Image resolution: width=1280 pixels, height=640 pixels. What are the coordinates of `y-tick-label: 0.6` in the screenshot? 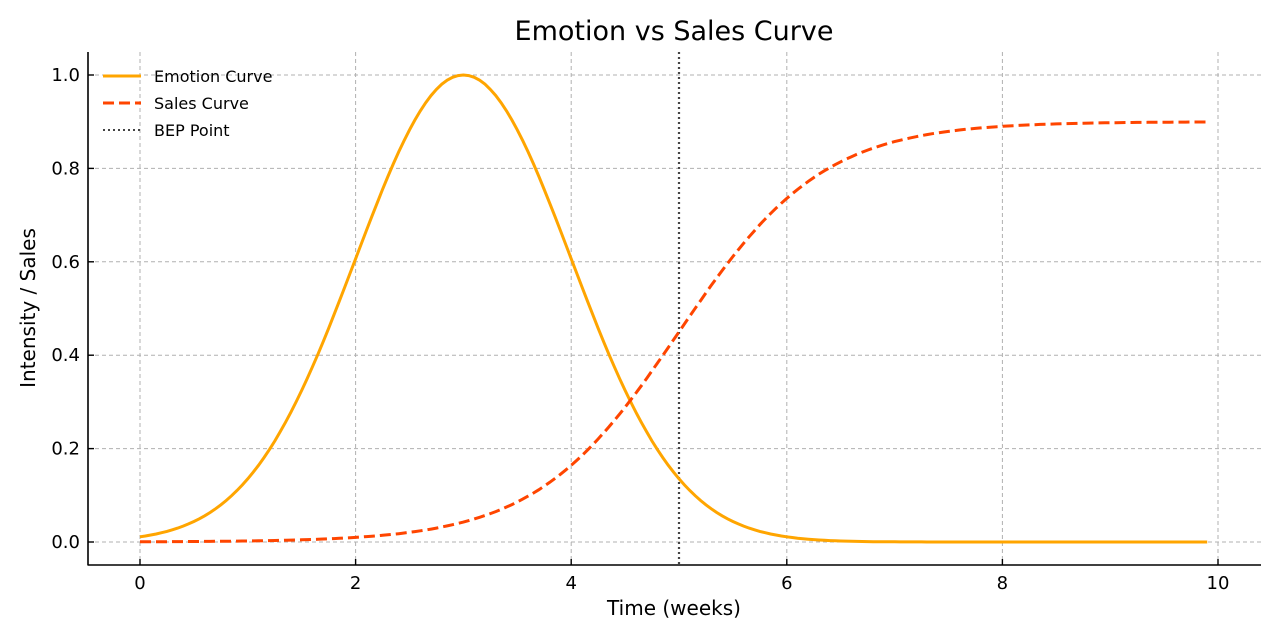 It's located at (65, 262).